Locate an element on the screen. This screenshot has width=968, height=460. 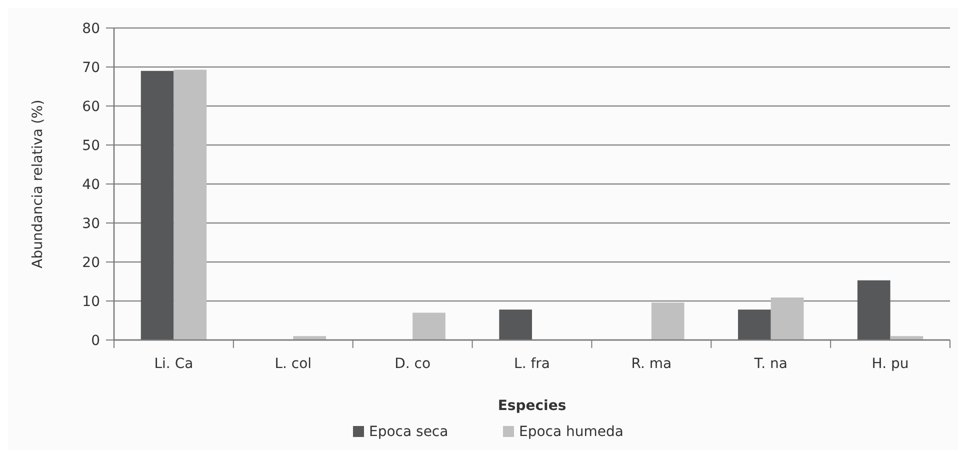
y-tick-label: 10 is located at coordinates (91, 302).